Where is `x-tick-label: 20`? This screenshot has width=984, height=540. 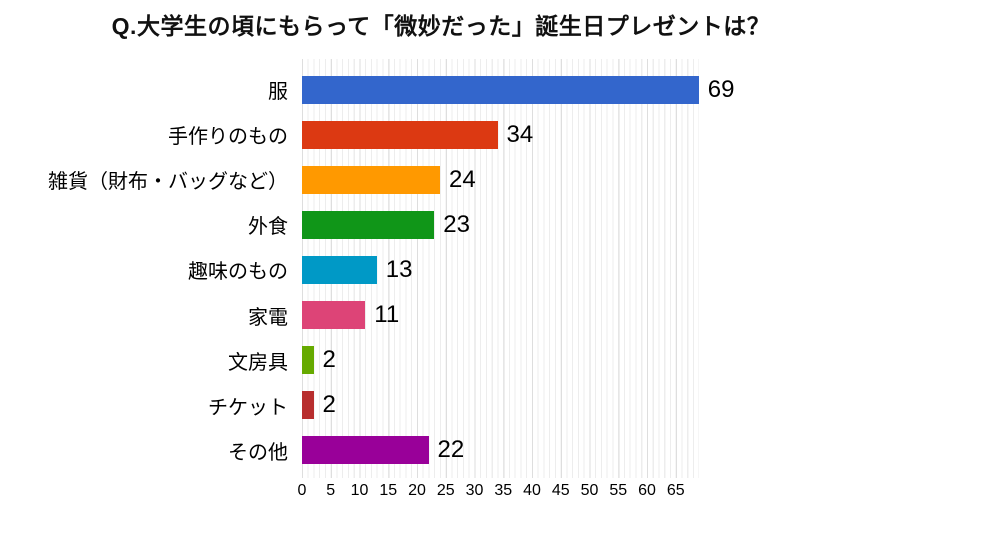 x-tick-label: 20 is located at coordinates (417, 490).